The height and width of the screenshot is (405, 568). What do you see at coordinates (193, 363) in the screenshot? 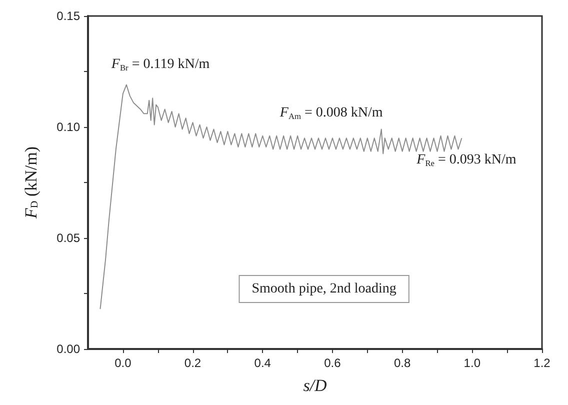
I see `x-tick-label: 0.2` at bounding box center [193, 363].